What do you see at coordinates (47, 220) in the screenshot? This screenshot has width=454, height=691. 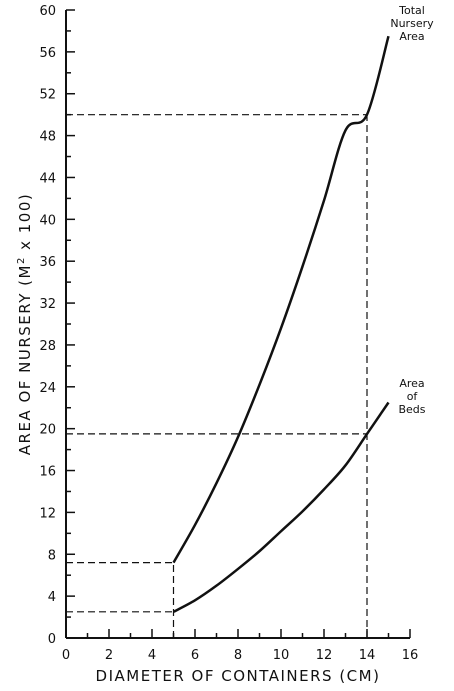 I see `y-tick-label: 40` at bounding box center [47, 220].